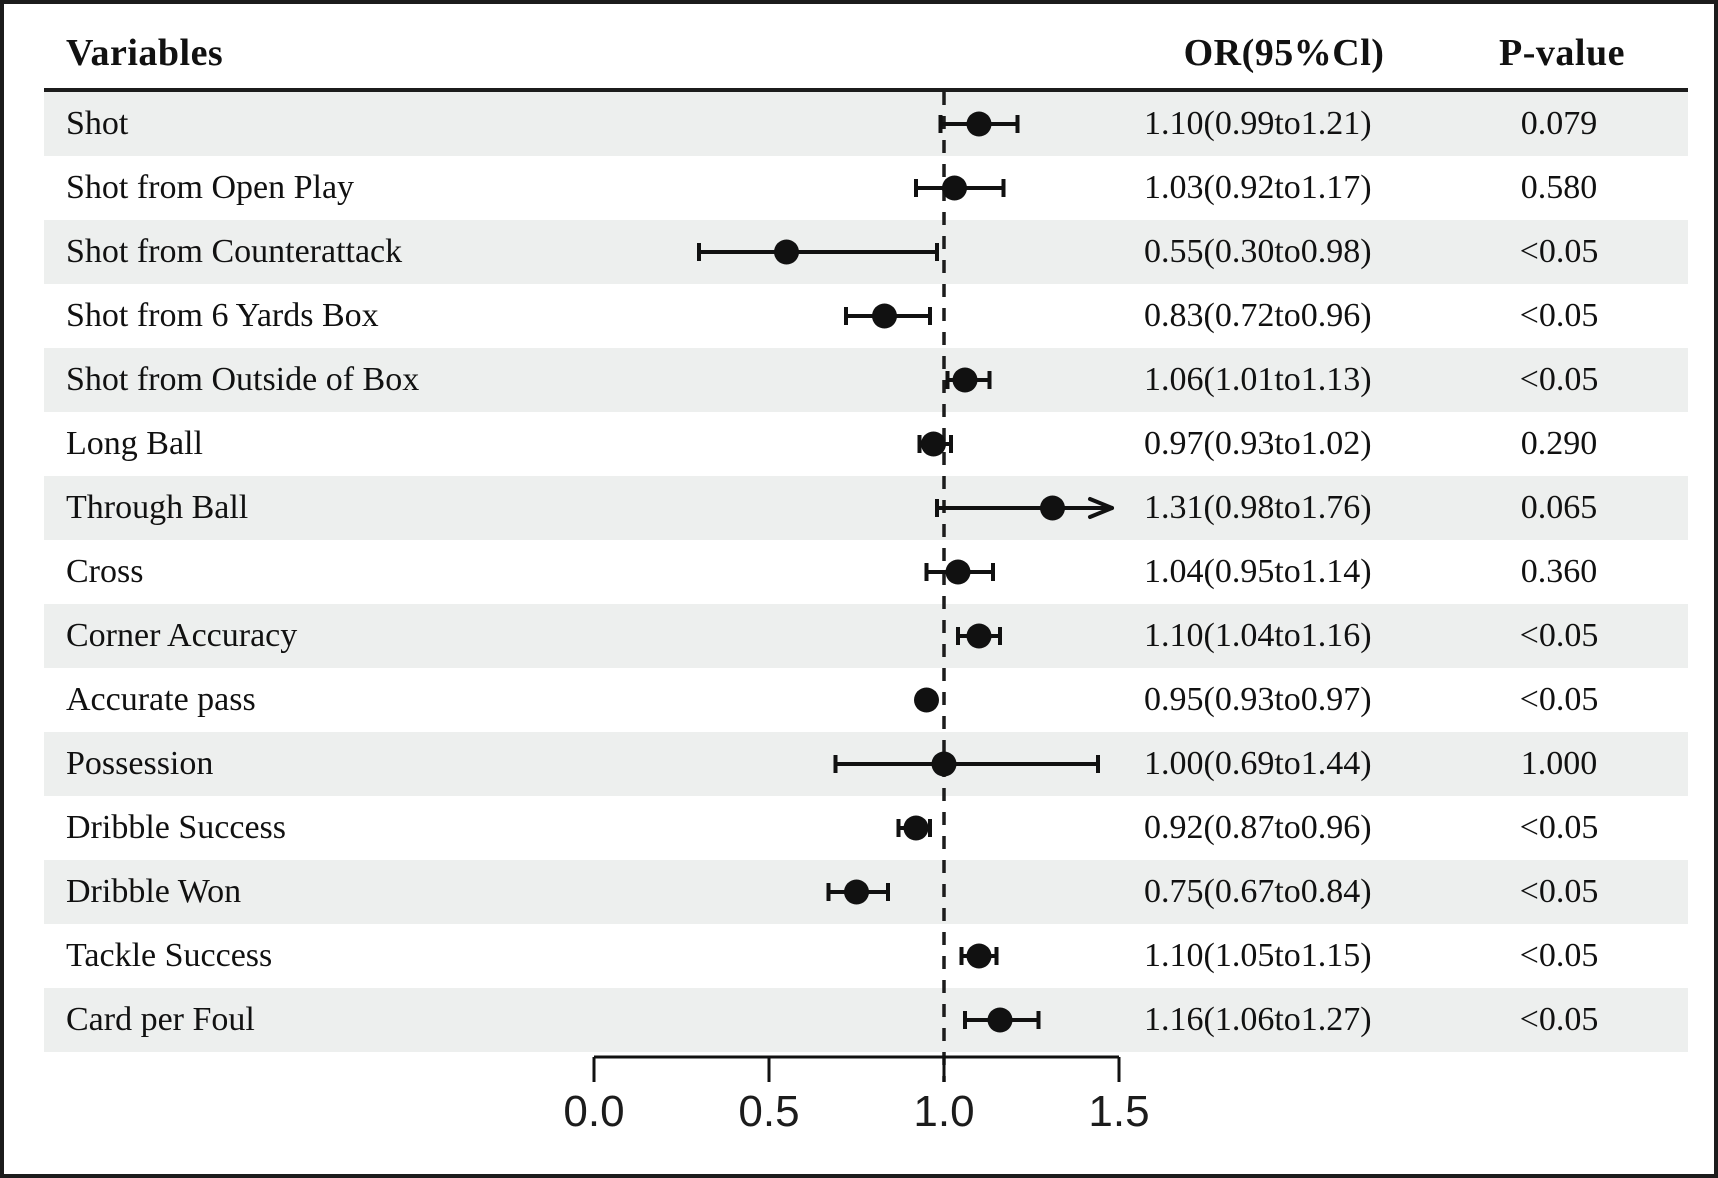 This screenshot has height=1178, width=1718. Describe the element at coordinates (134, 443) in the screenshot. I see `row-label: Long Ball` at that location.